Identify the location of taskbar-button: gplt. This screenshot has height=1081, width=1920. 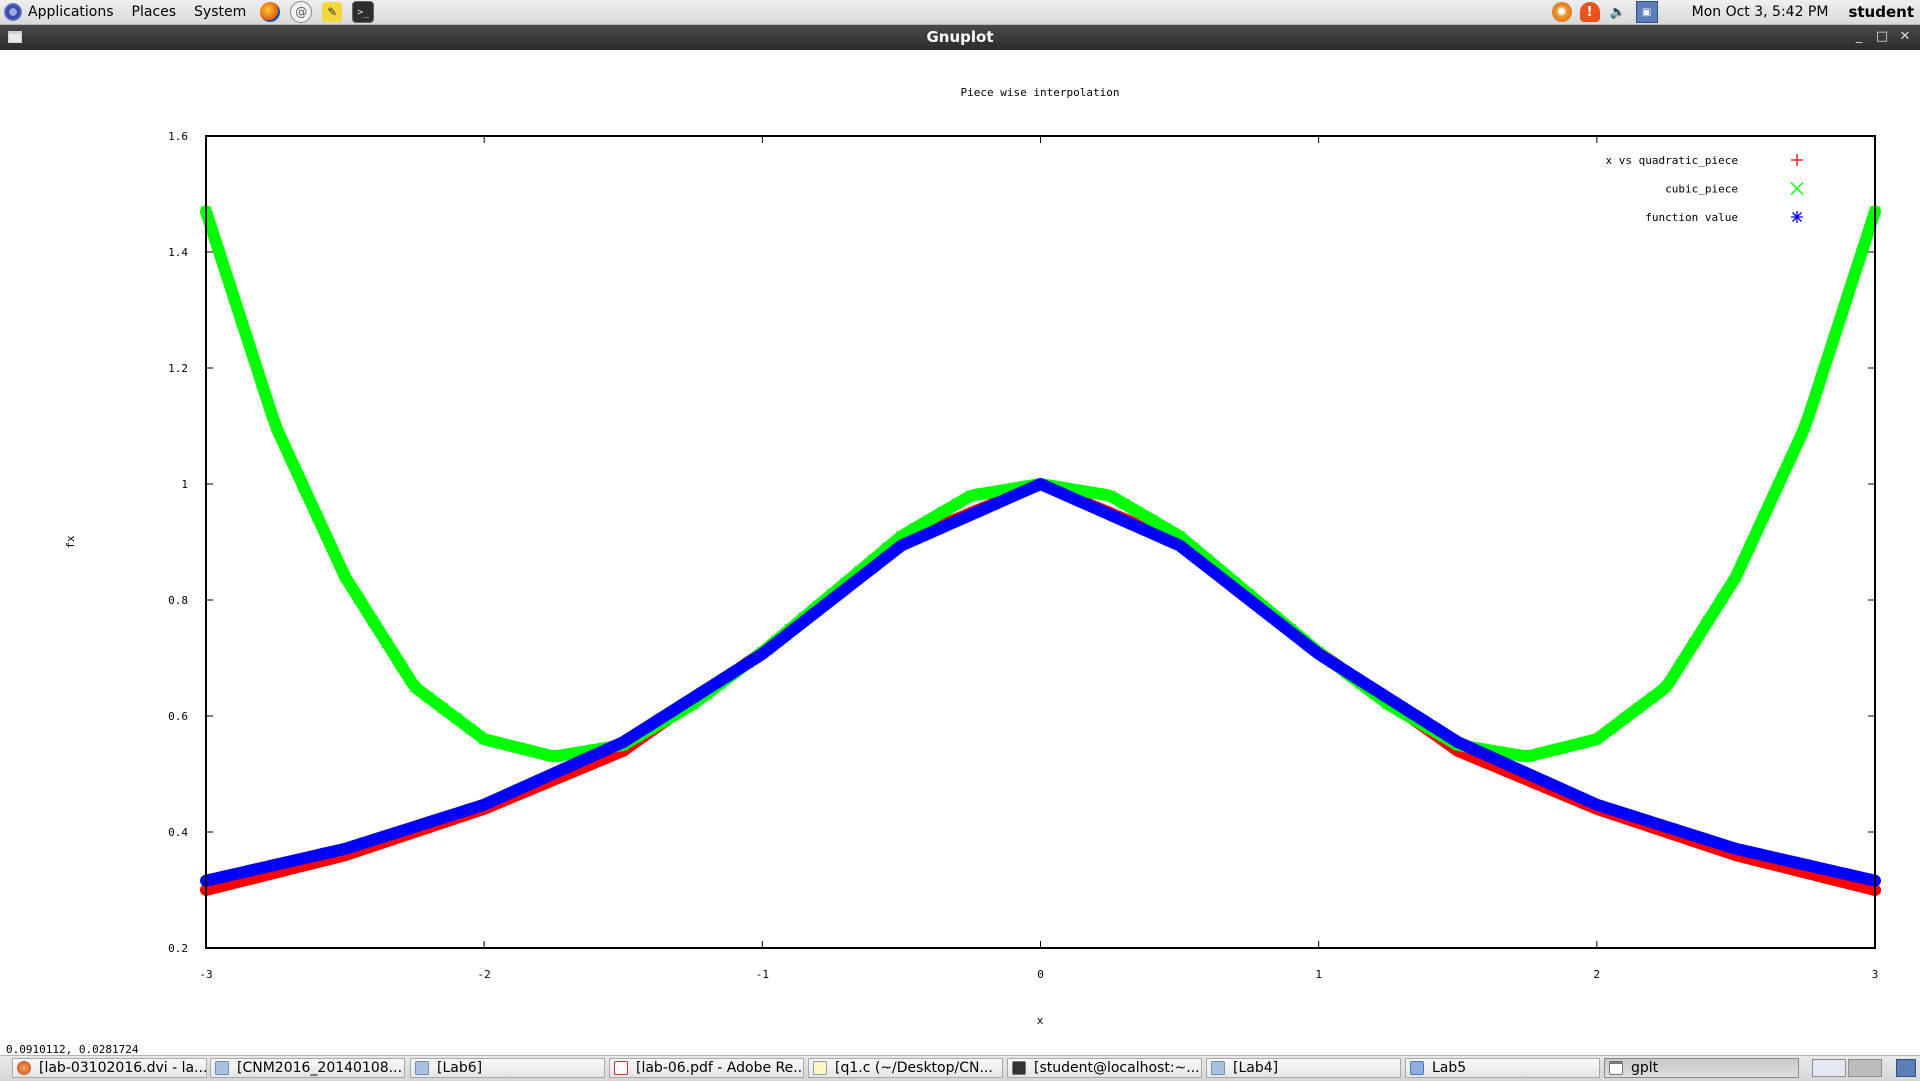
(1701, 1068).